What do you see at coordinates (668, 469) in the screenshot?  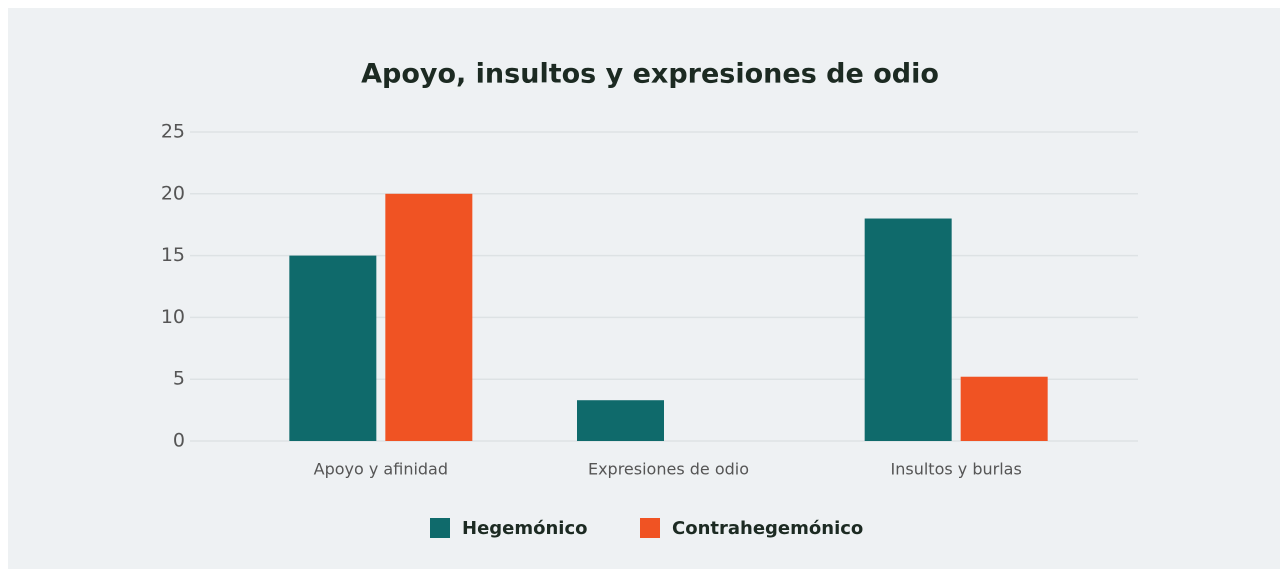 I see `x-tick-label: Expresiones de odio` at bounding box center [668, 469].